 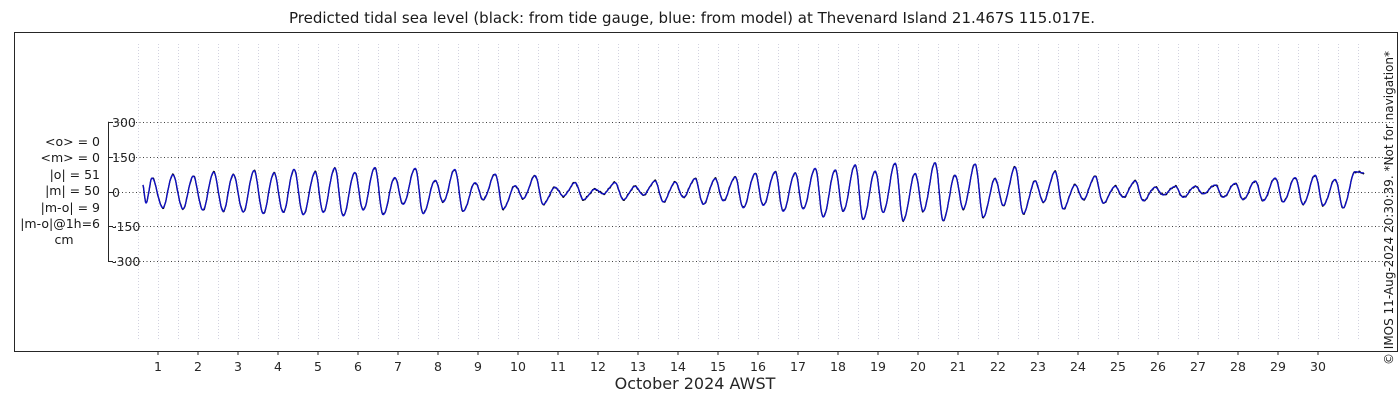 What do you see at coordinates (60, 224) in the screenshot?
I see `stat-difference-1h: |m-o|@1h=6` at bounding box center [60, 224].